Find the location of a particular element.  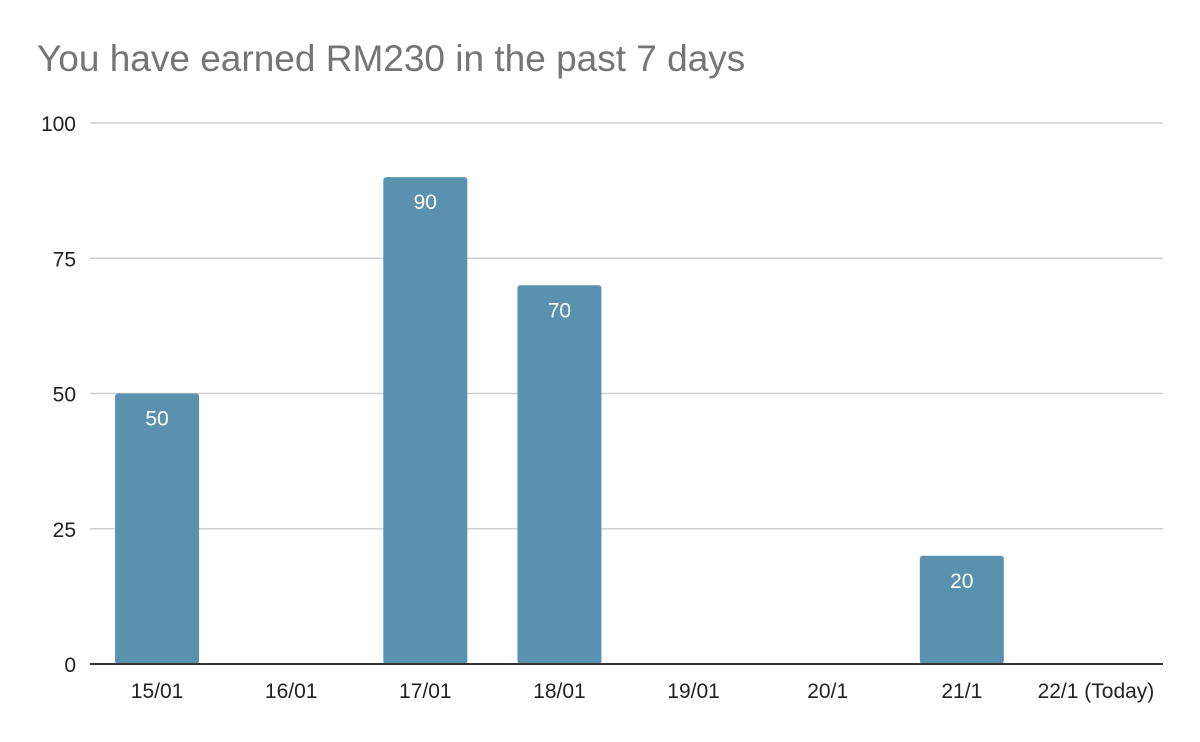

chart-title: You have earned RM230 in the past 7 days is located at coordinates (391, 58).